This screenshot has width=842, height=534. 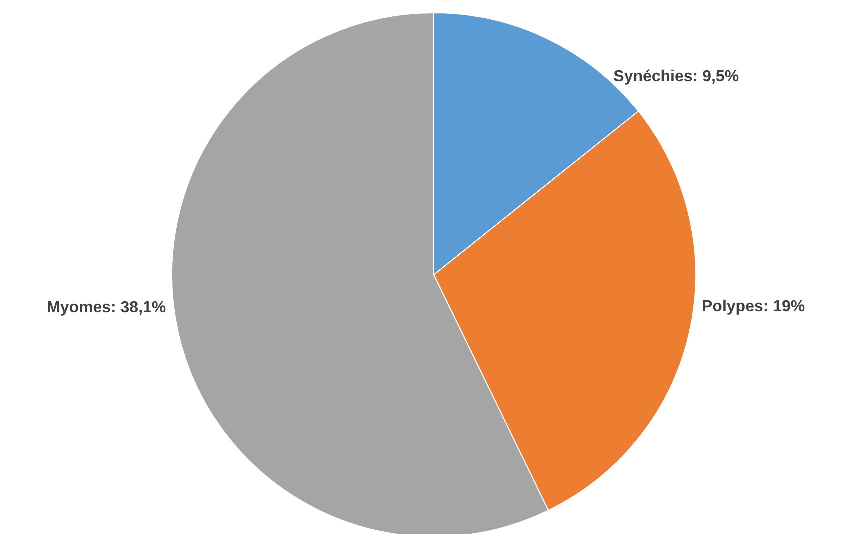 I want to click on slice-label: Synéchies: 9,5%, so click(x=677, y=77).